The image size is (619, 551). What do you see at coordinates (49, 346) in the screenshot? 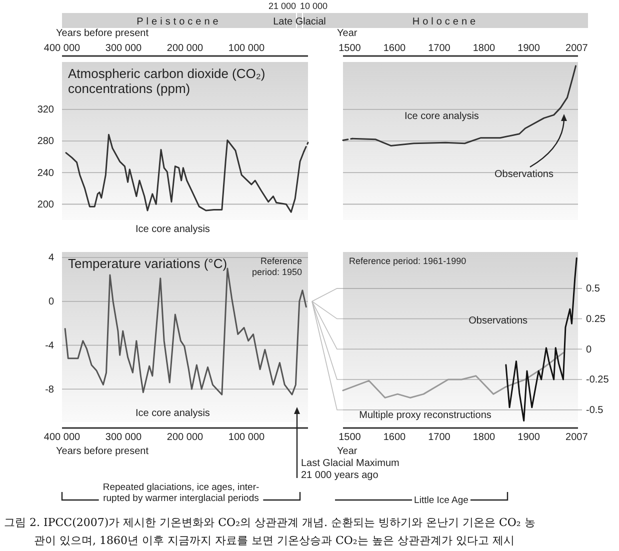
I see `y-tick-label: -4` at bounding box center [49, 346].